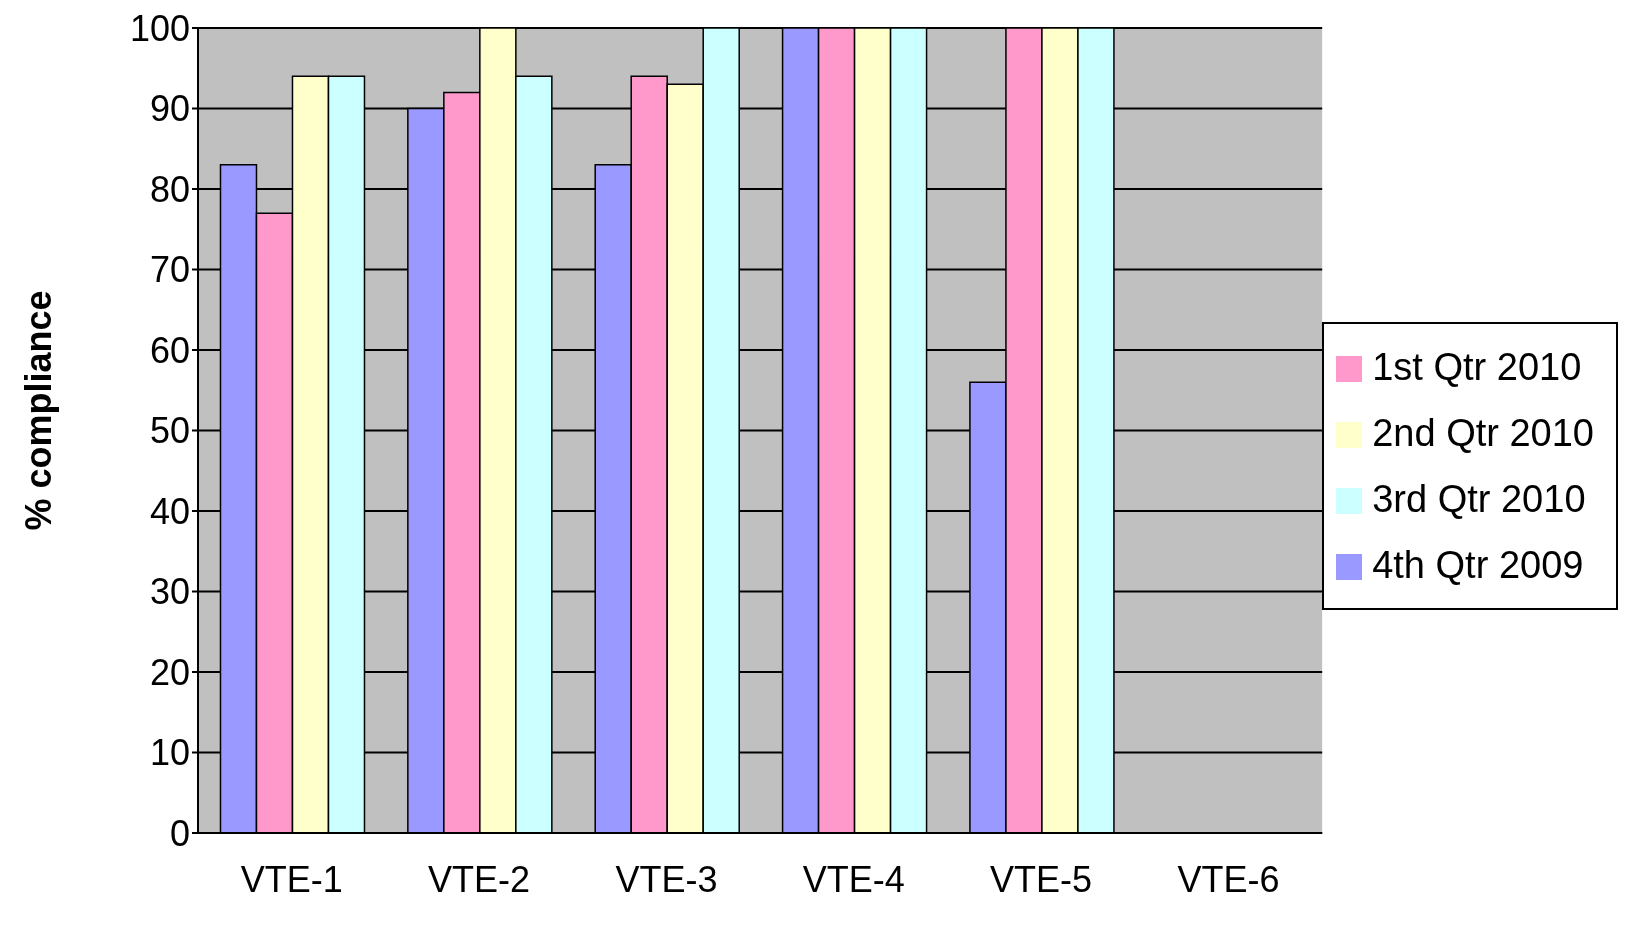 Image resolution: width=1647 pixels, height=933 pixels. I want to click on y-tick-label: 60, so click(169, 350).